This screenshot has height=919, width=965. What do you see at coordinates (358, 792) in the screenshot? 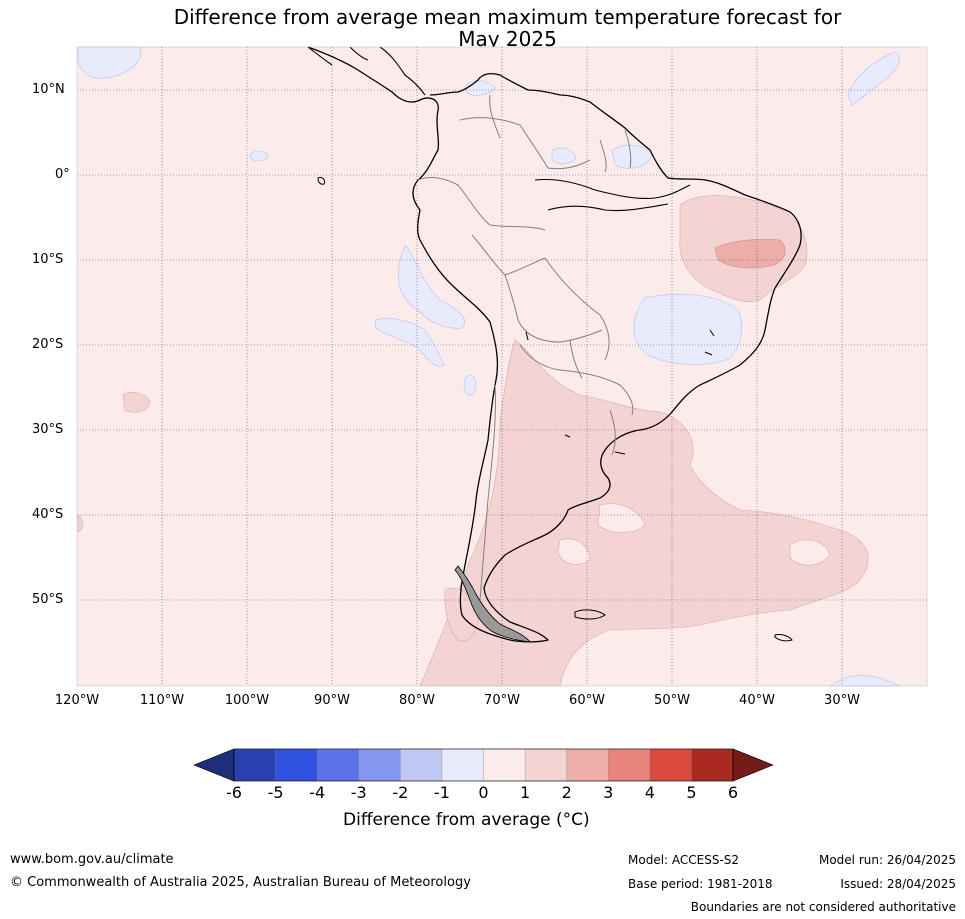
I see `colorbar-tick-label: -3` at bounding box center [358, 792].